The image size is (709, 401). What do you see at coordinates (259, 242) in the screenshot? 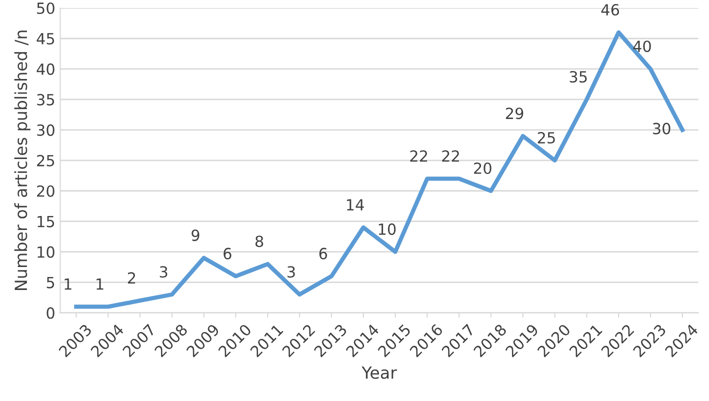
I see `data-label: 8` at bounding box center [259, 242].